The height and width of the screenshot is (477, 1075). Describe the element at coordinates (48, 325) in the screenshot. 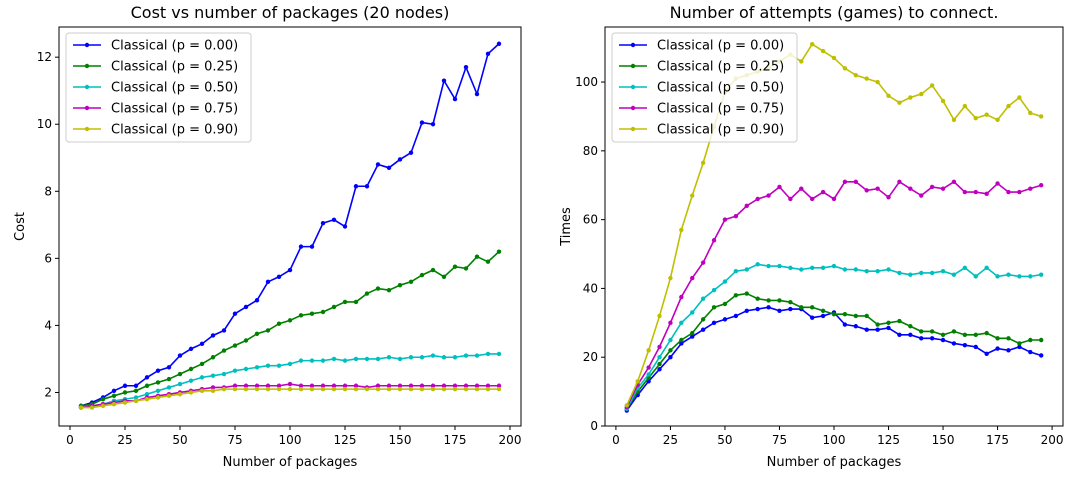

I see `y-tick-label: 4` at that location.